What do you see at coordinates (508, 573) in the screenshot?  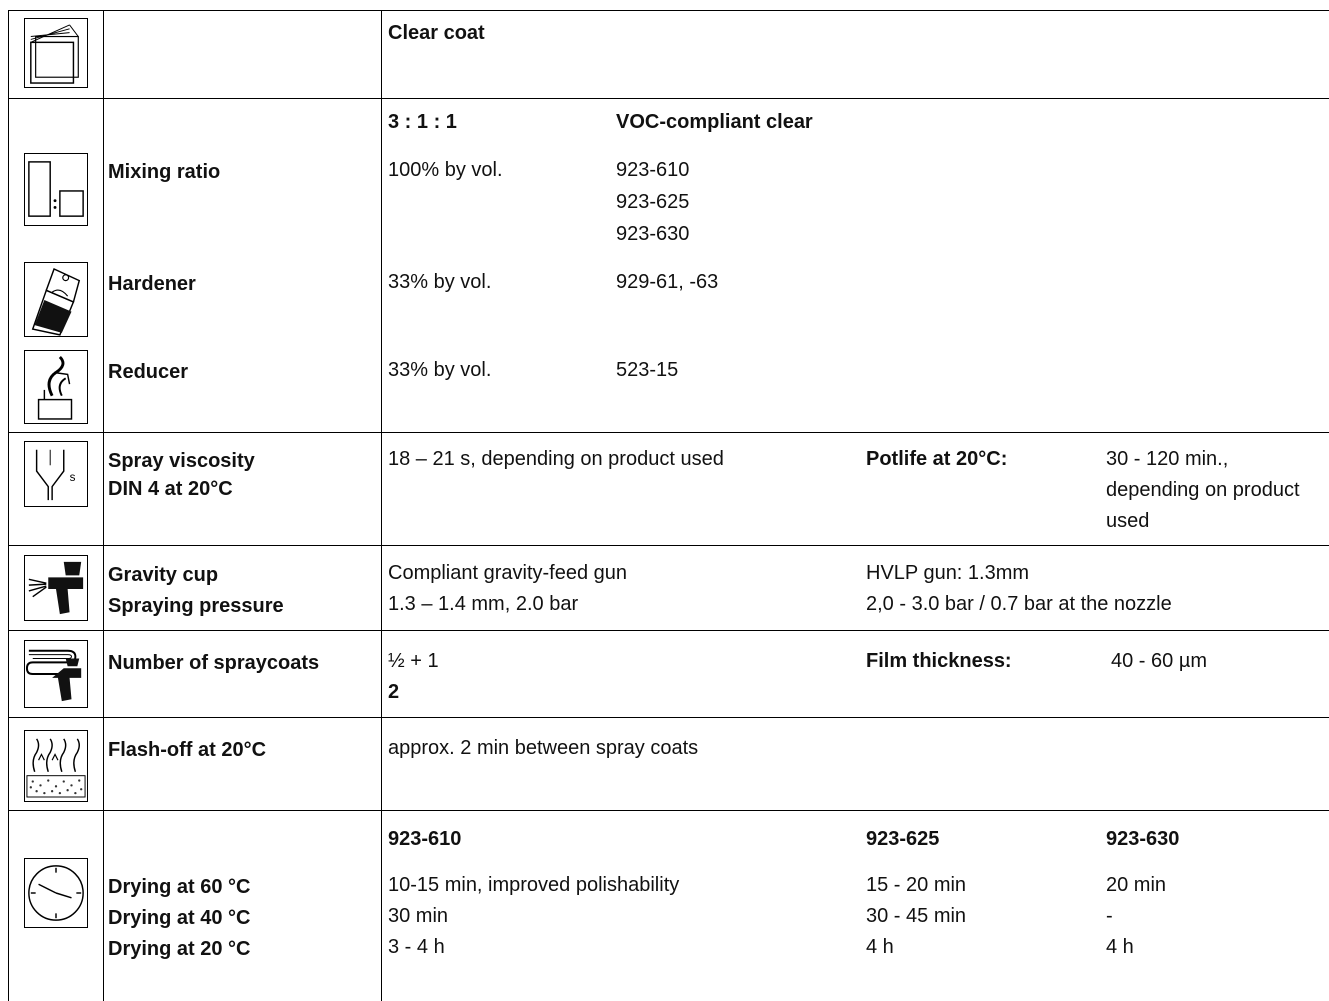 I see `compliant-gun-value: Compliant gravity-feed gun` at bounding box center [508, 573].